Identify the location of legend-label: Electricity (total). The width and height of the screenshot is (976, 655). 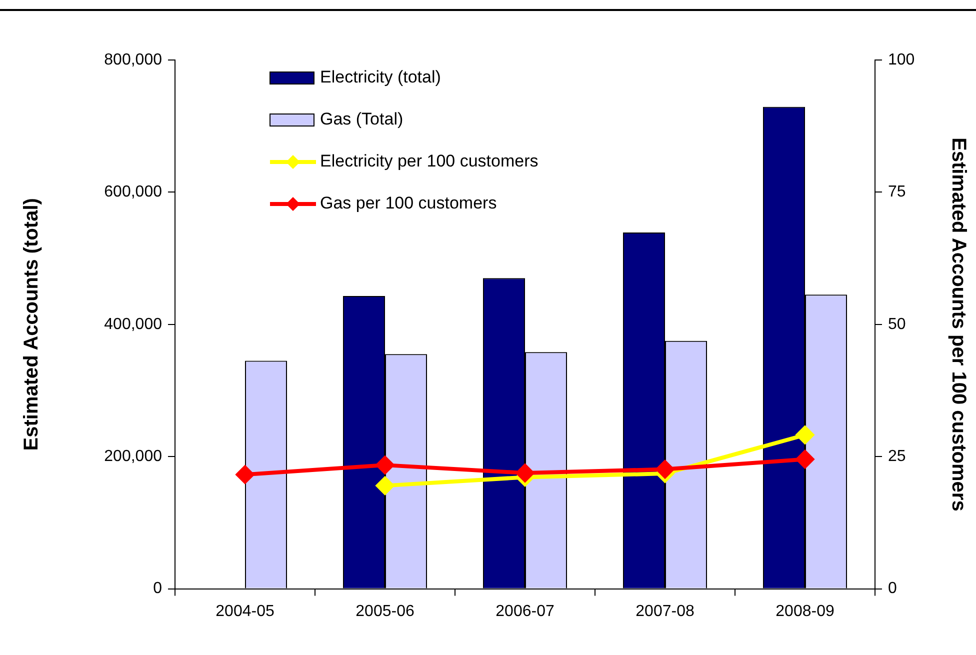
(380, 77).